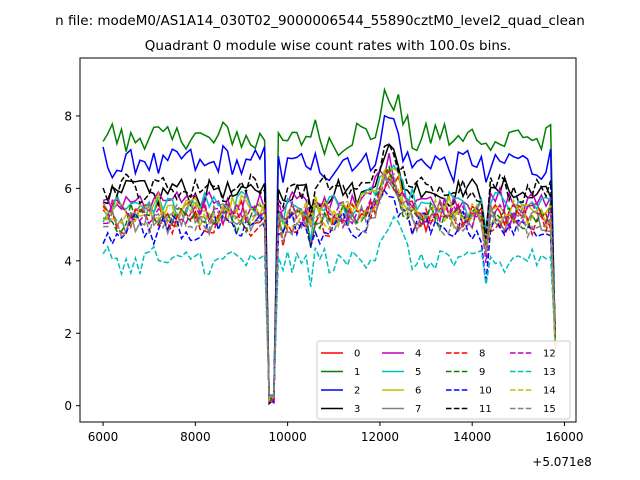  Describe the element at coordinates (549, 354) in the screenshot. I see `legend-label-12: 12` at that location.